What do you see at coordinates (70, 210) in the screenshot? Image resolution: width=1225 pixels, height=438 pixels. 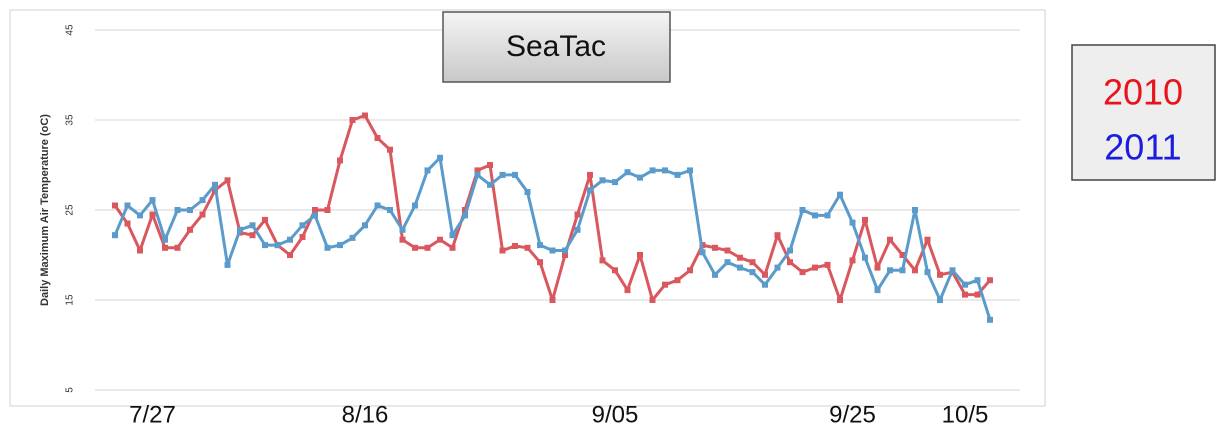 I see `y-tick-label: 25` at bounding box center [70, 210].